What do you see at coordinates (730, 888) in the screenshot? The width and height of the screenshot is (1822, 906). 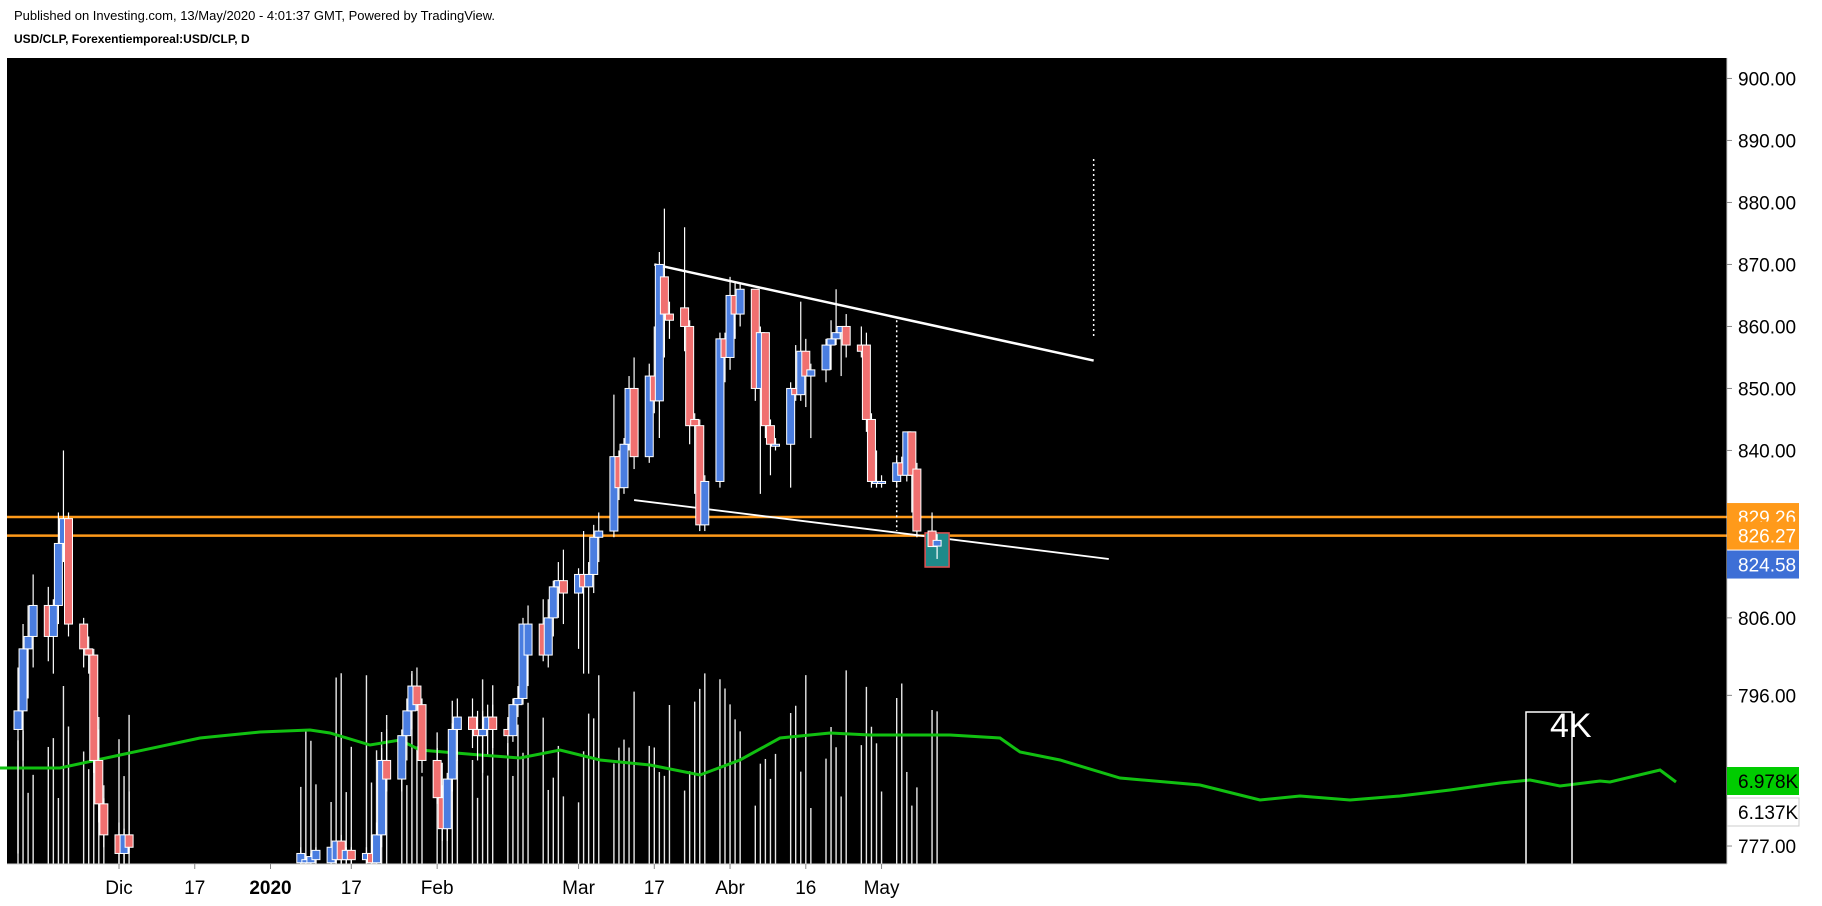 I see `time-tick-label: Abr` at bounding box center [730, 888].